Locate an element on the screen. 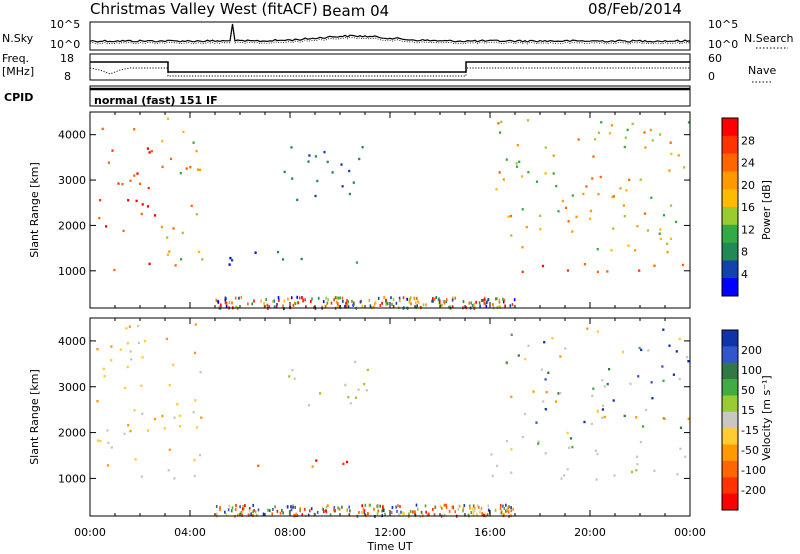  y-tick-label-1-0: 1000 is located at coordinates (72, 478).